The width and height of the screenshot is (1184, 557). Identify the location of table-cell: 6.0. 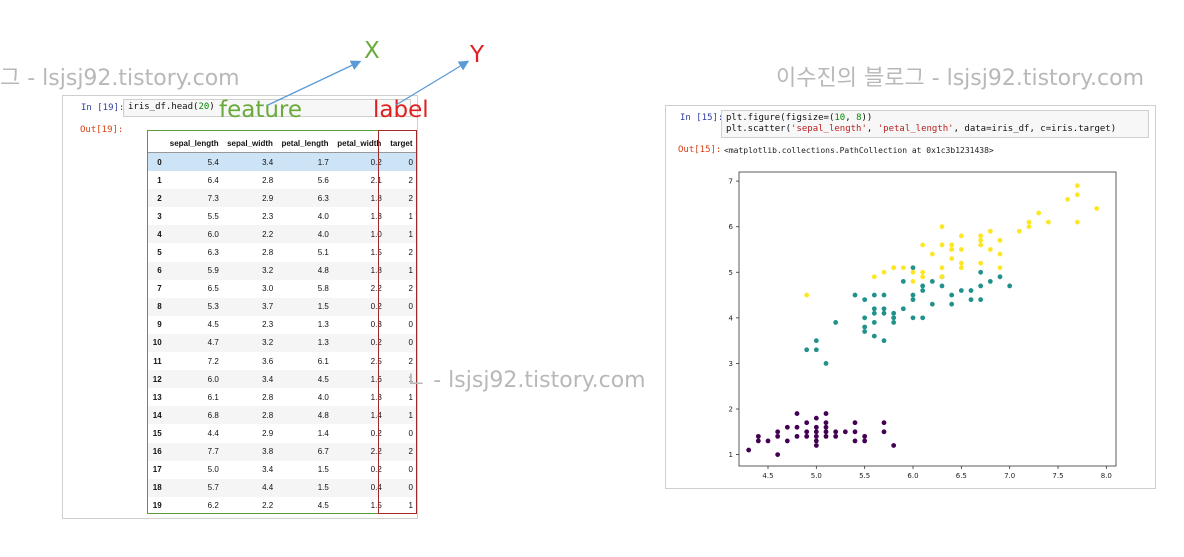
(194, 379).